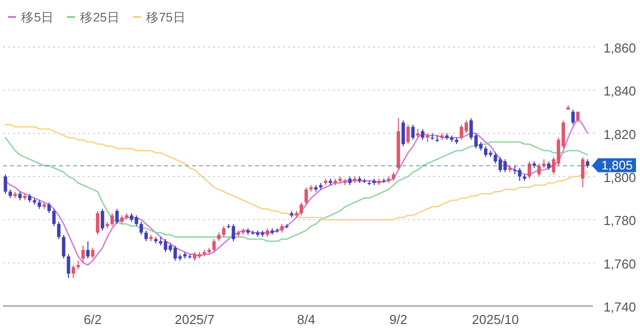 This screenshot has width=640, height=334. I want to click on y-tick-label: 1,740, so click(619, 307).